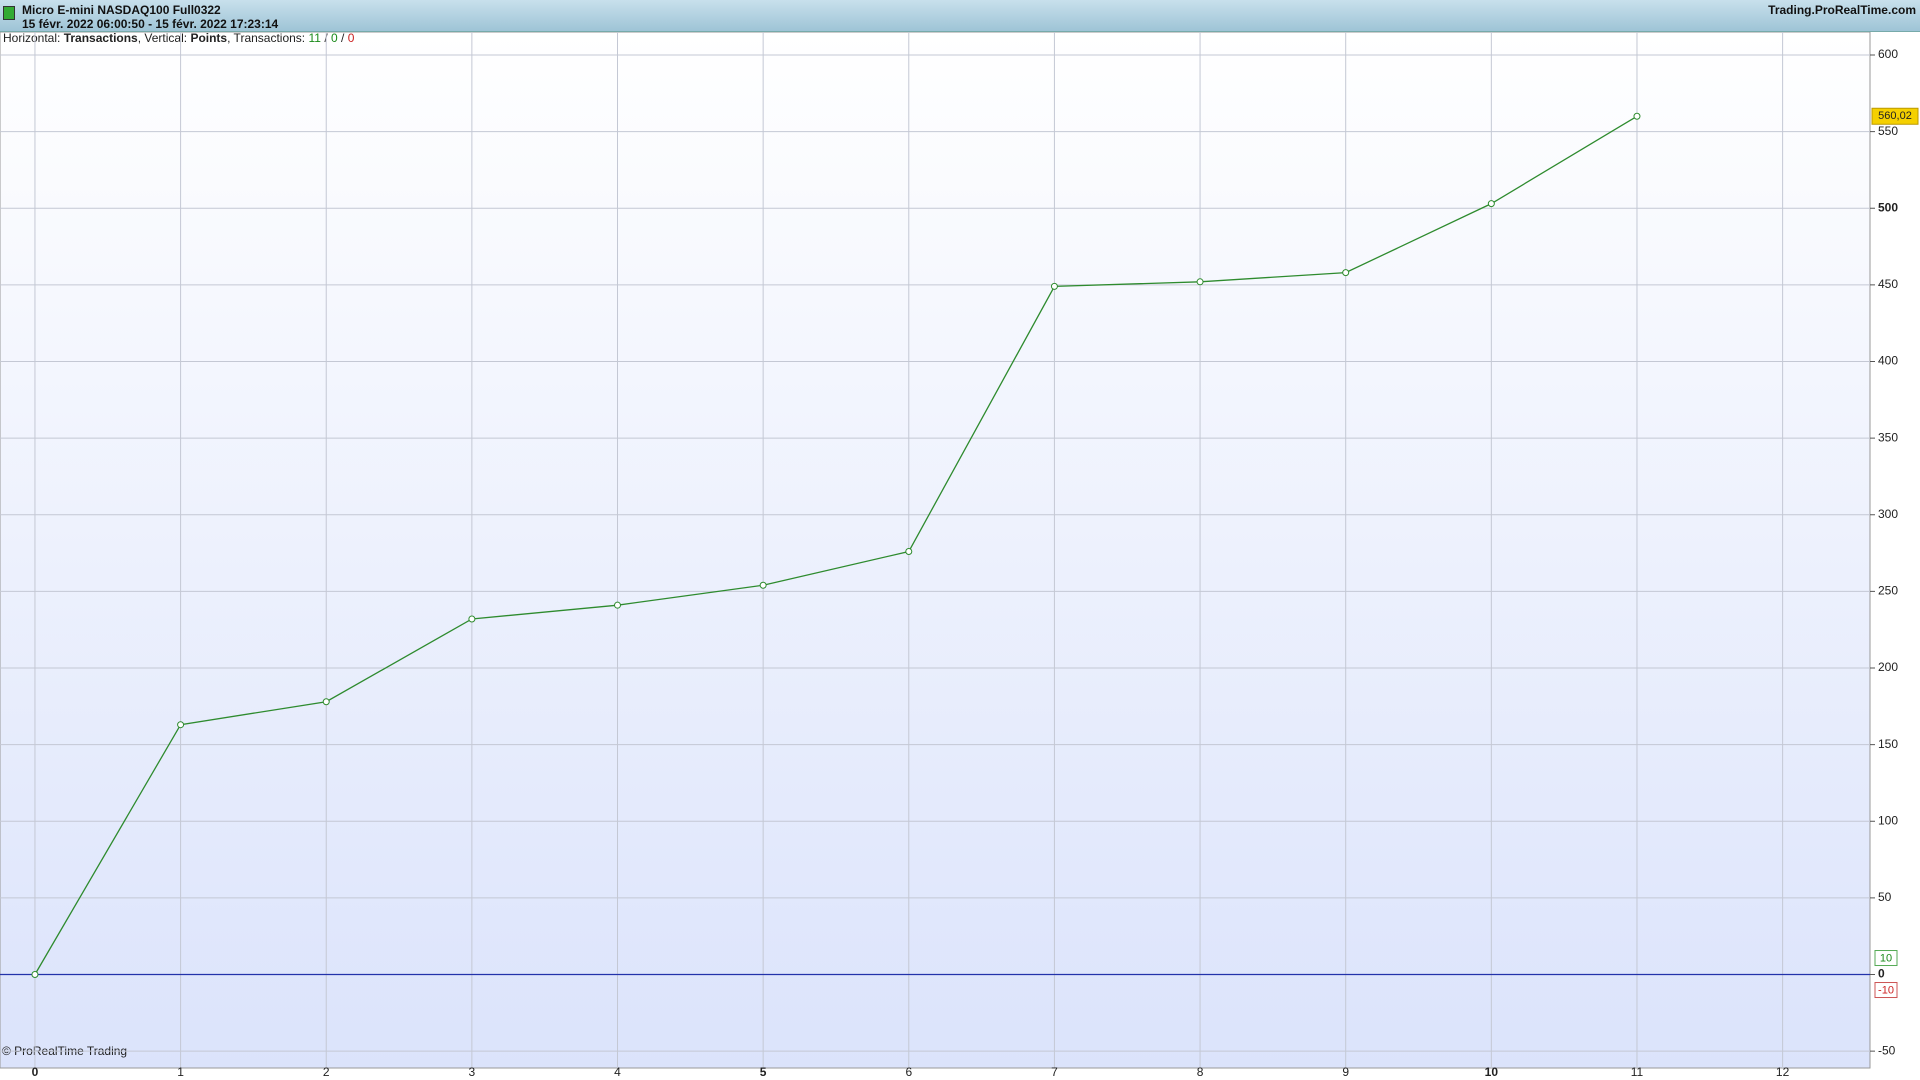  Describe the element at coordinates (31, 38) in the screenshot. I see `info-text: Horizontal:` at that location.